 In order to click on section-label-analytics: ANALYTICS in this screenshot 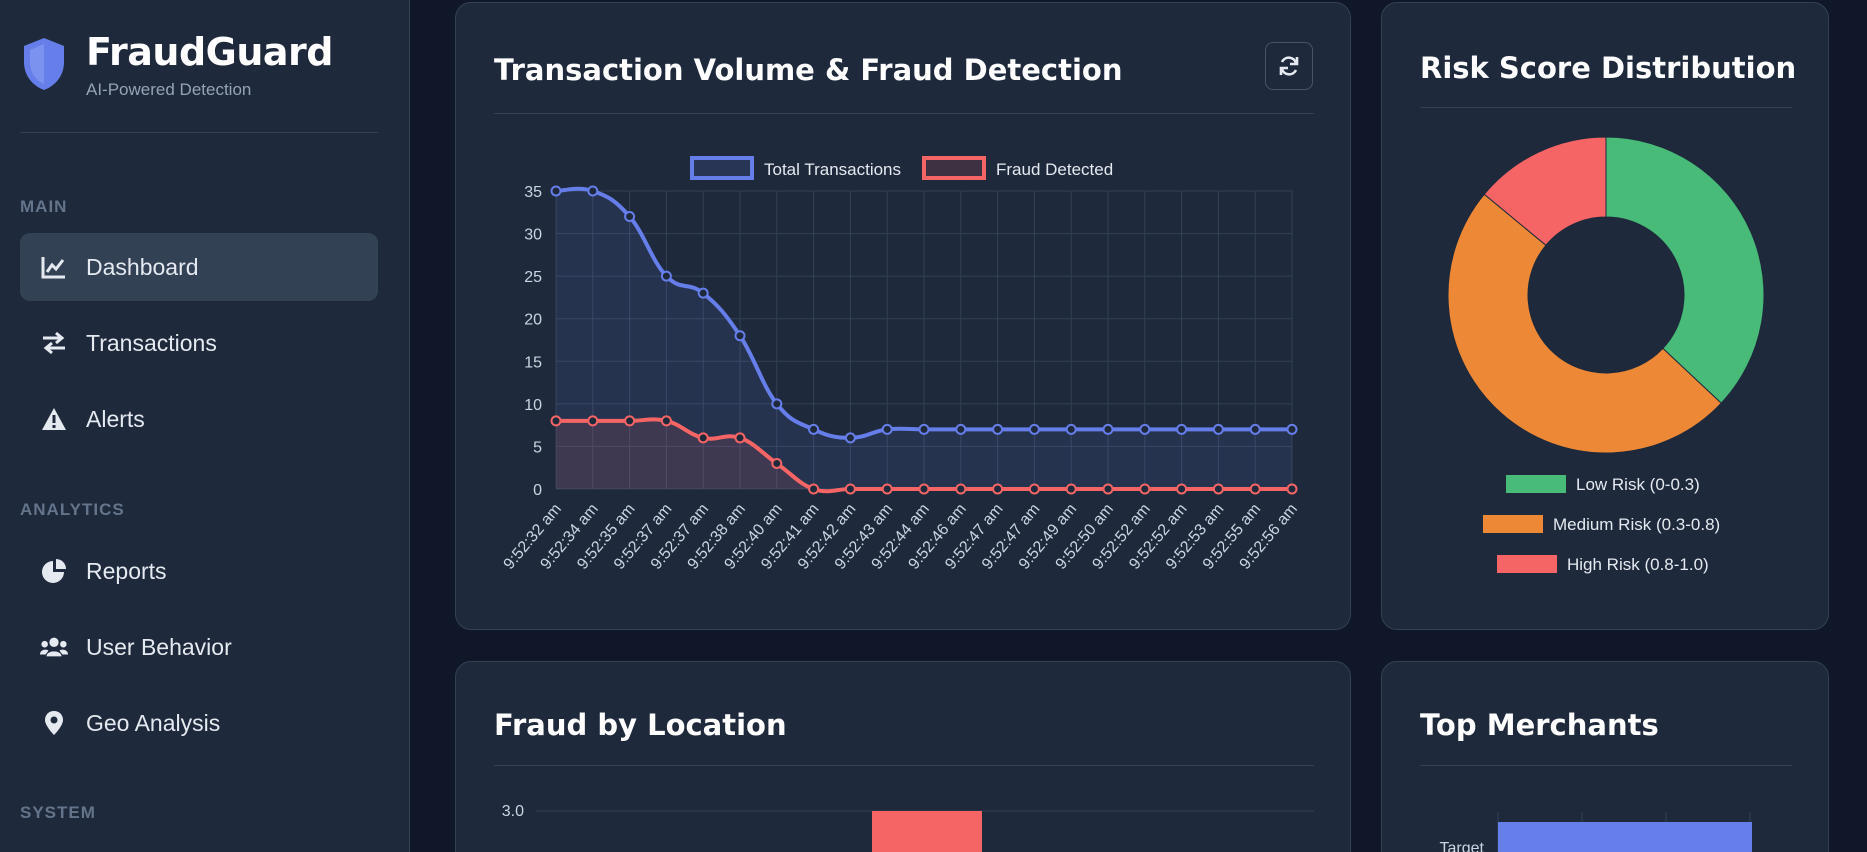, I will do `click(72, 509)`.